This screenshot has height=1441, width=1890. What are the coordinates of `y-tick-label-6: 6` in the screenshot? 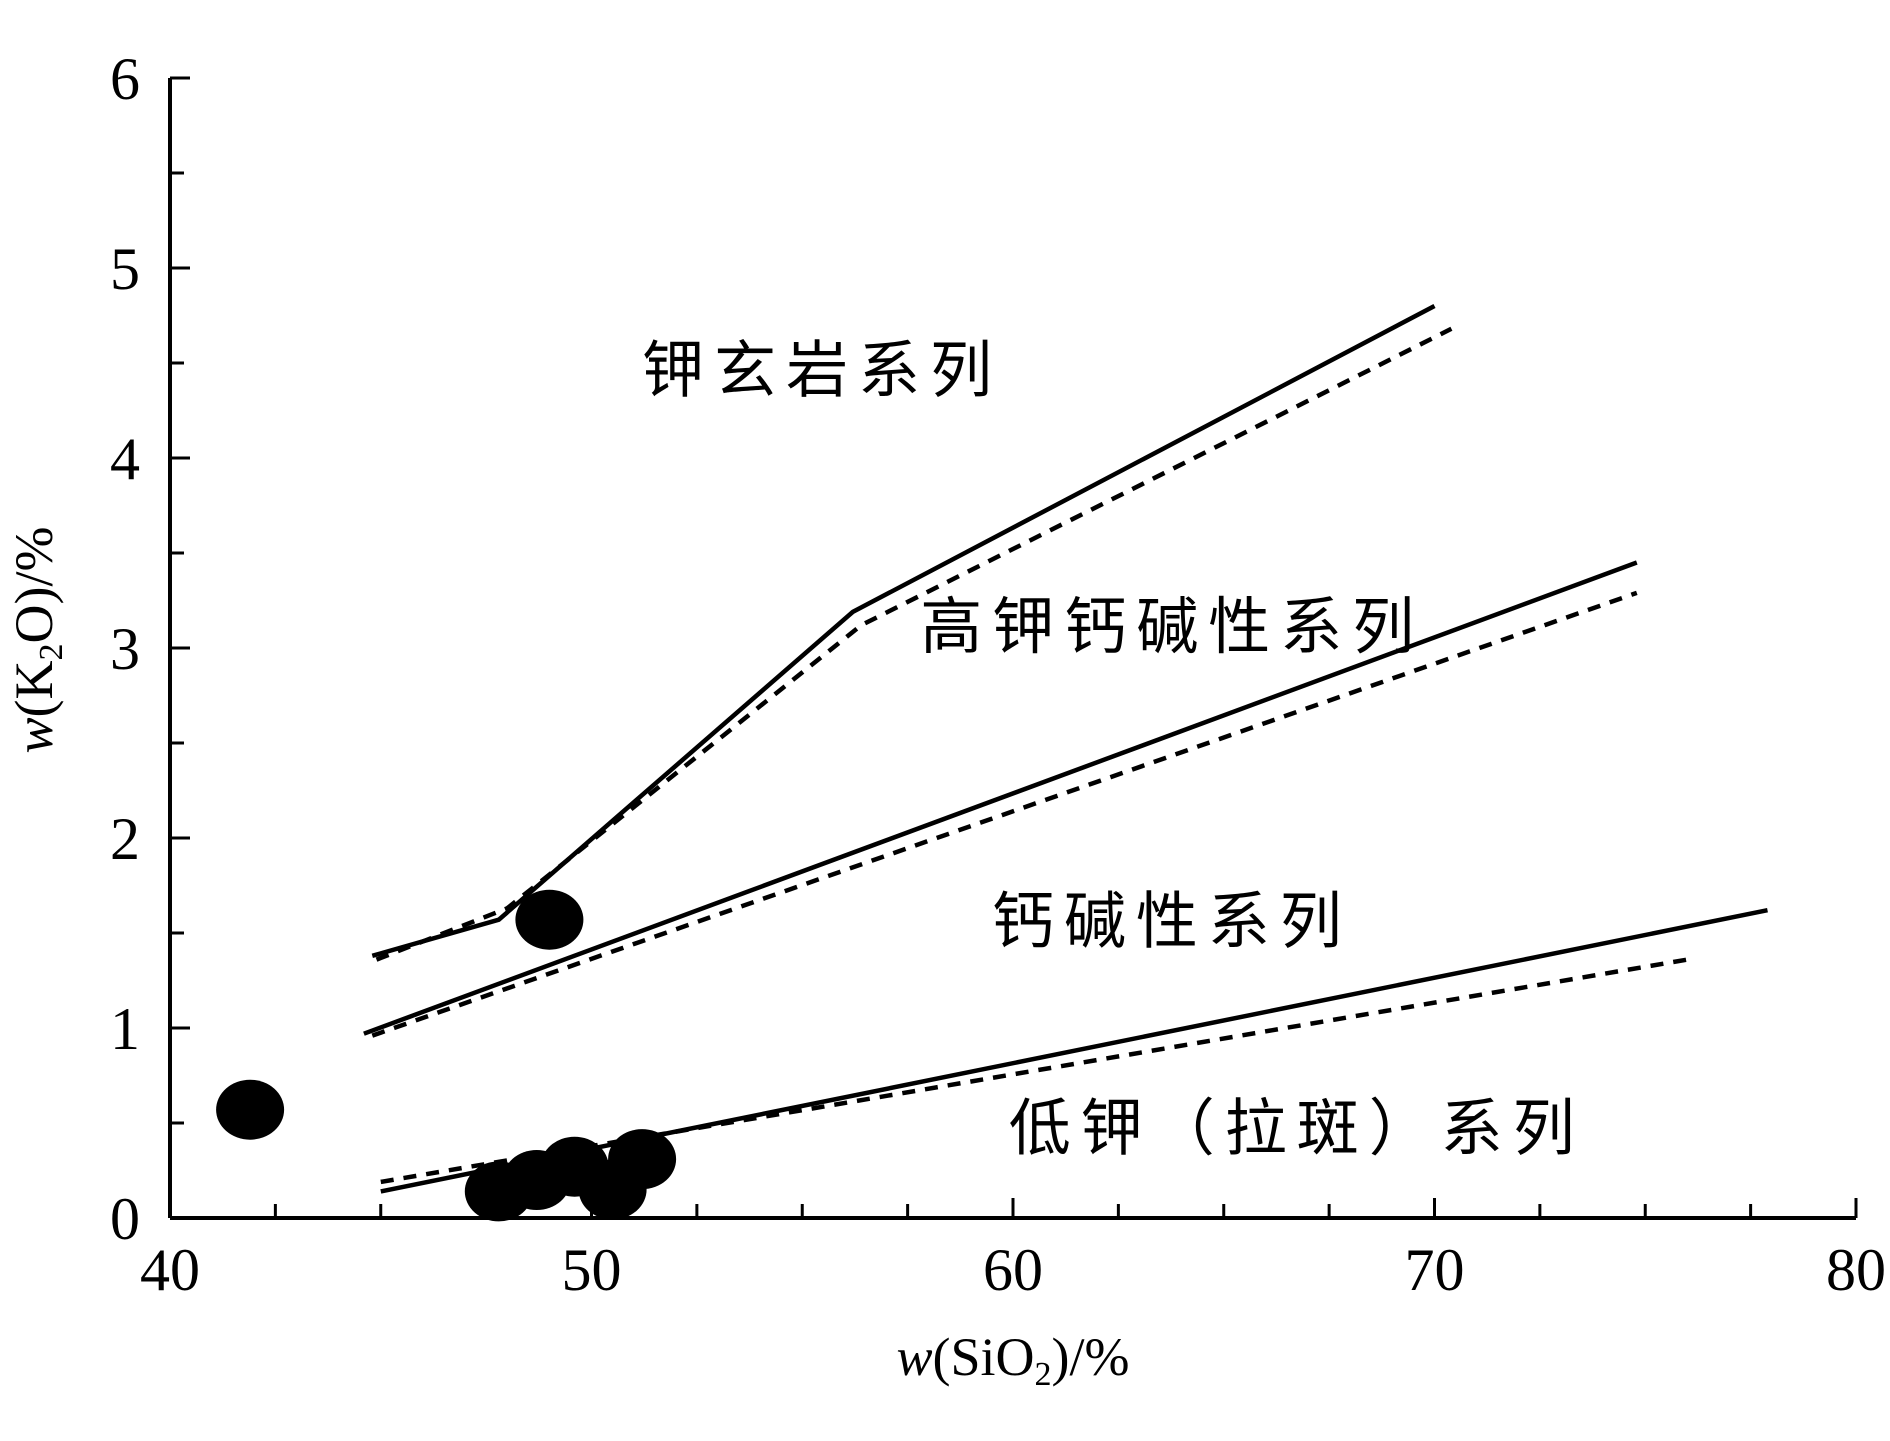 It's located at (125, 79).